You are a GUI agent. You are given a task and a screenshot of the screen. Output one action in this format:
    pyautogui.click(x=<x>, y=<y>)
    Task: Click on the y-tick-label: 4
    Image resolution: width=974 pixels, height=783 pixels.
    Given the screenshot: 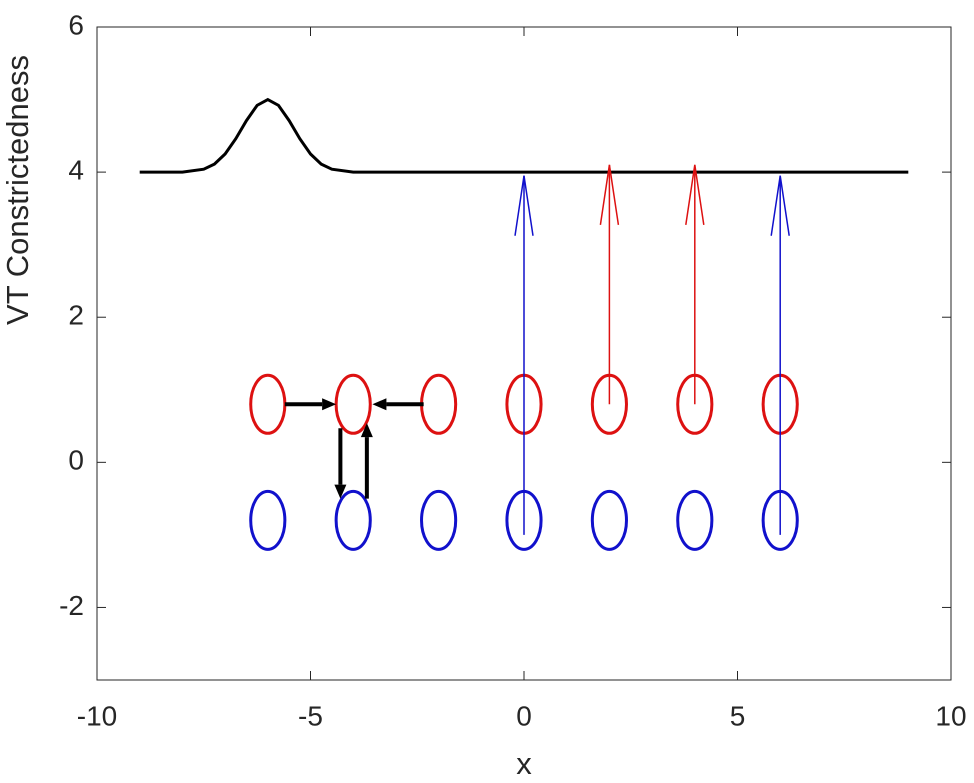 What is the action you would take?
    pyautogui.click(x=76, y=170)
    